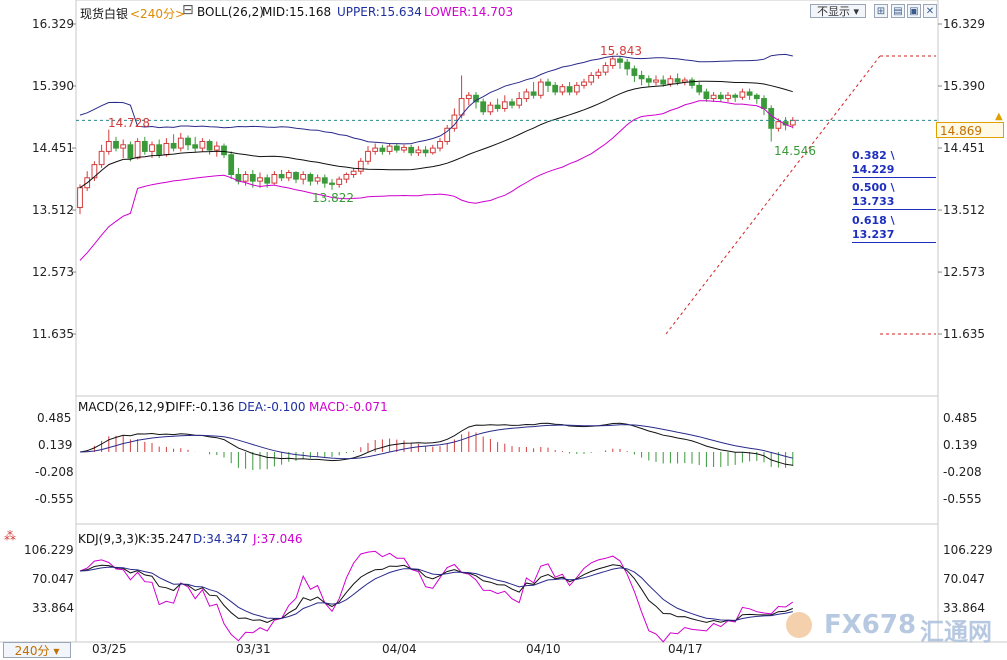  What do you see at coordinates (962, 499) in the screenshot?
I see `macd-axis-right-label: -0.555` at bounding box center [962, 499].